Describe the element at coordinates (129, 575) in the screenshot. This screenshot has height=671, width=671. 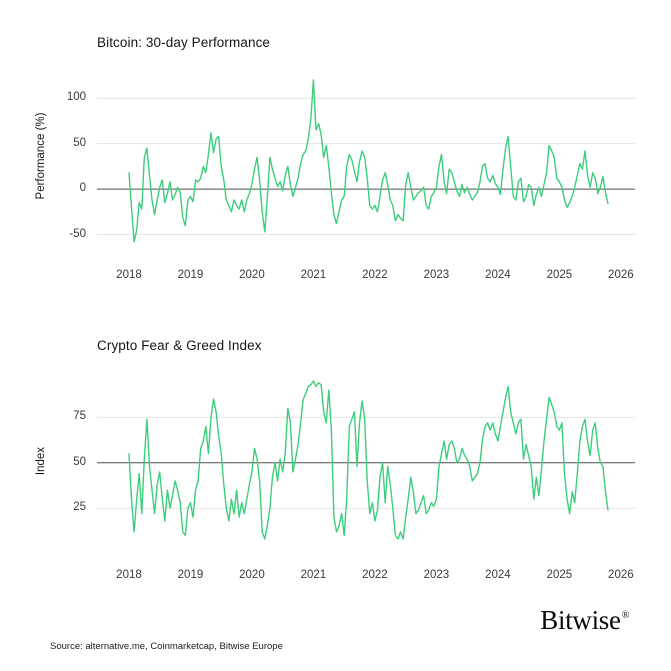
I see `chart-1-x-tick-label: 2018` at that location.